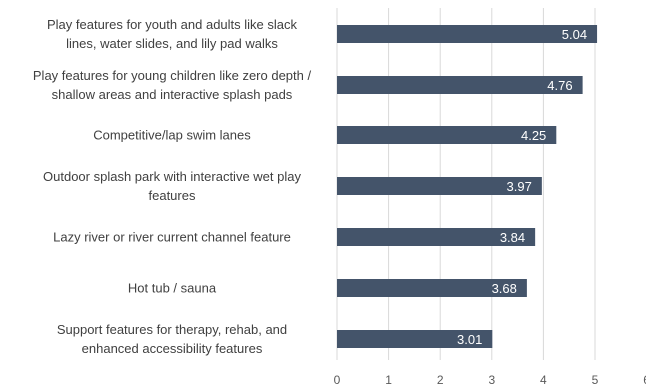  What do you see at coordinates (504, 288) in the screenshot?
I see `data-label: 3.68` at bounding box center [504, 288].